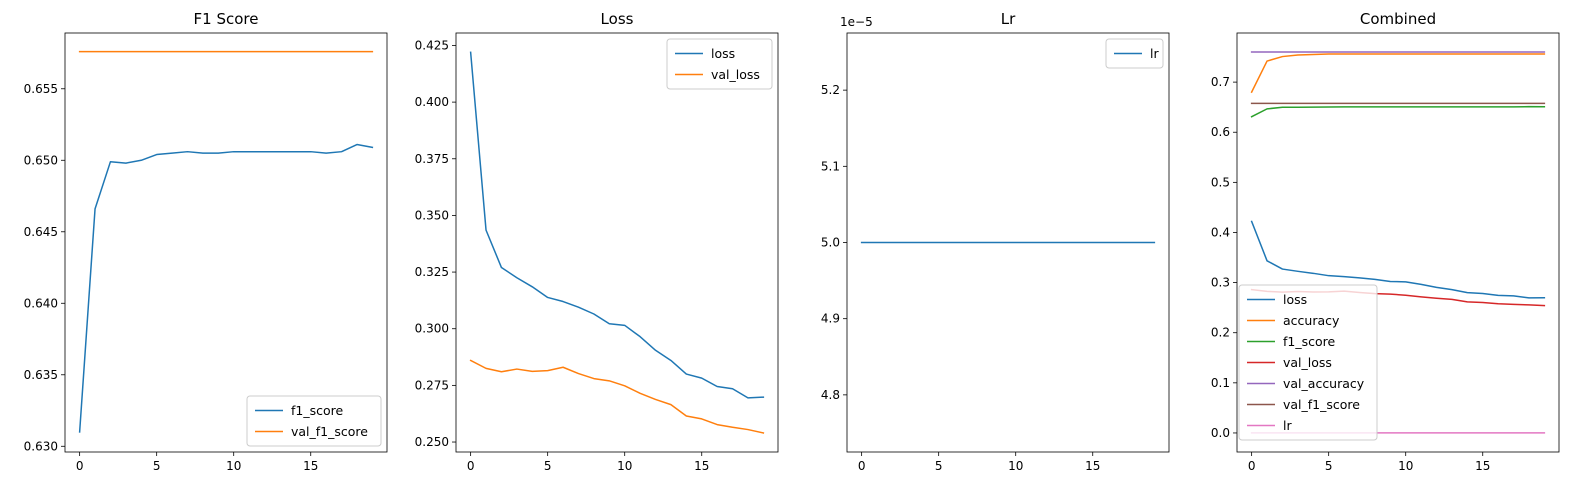 The height and width of the screenshot is (490, 1590). Describe the element at coordinates (432, 442) in the screenshot. I see `y-tick-label: 0.250` at that location.